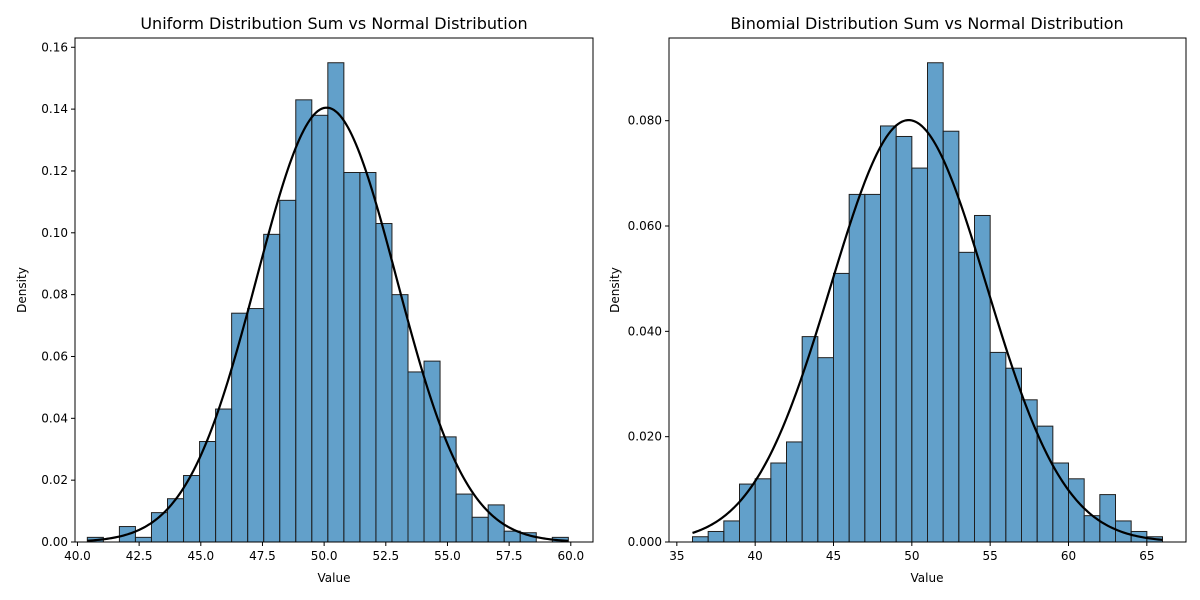 Image resolution: width=1200 pixels, height=600 pixels. I want to click on x-tick-label: 60.0, so click(570, 556).